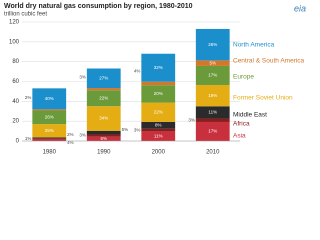 This screenshot has height=240, width=320. I want to click on x-tick-label: 1990, so click(104, 153).